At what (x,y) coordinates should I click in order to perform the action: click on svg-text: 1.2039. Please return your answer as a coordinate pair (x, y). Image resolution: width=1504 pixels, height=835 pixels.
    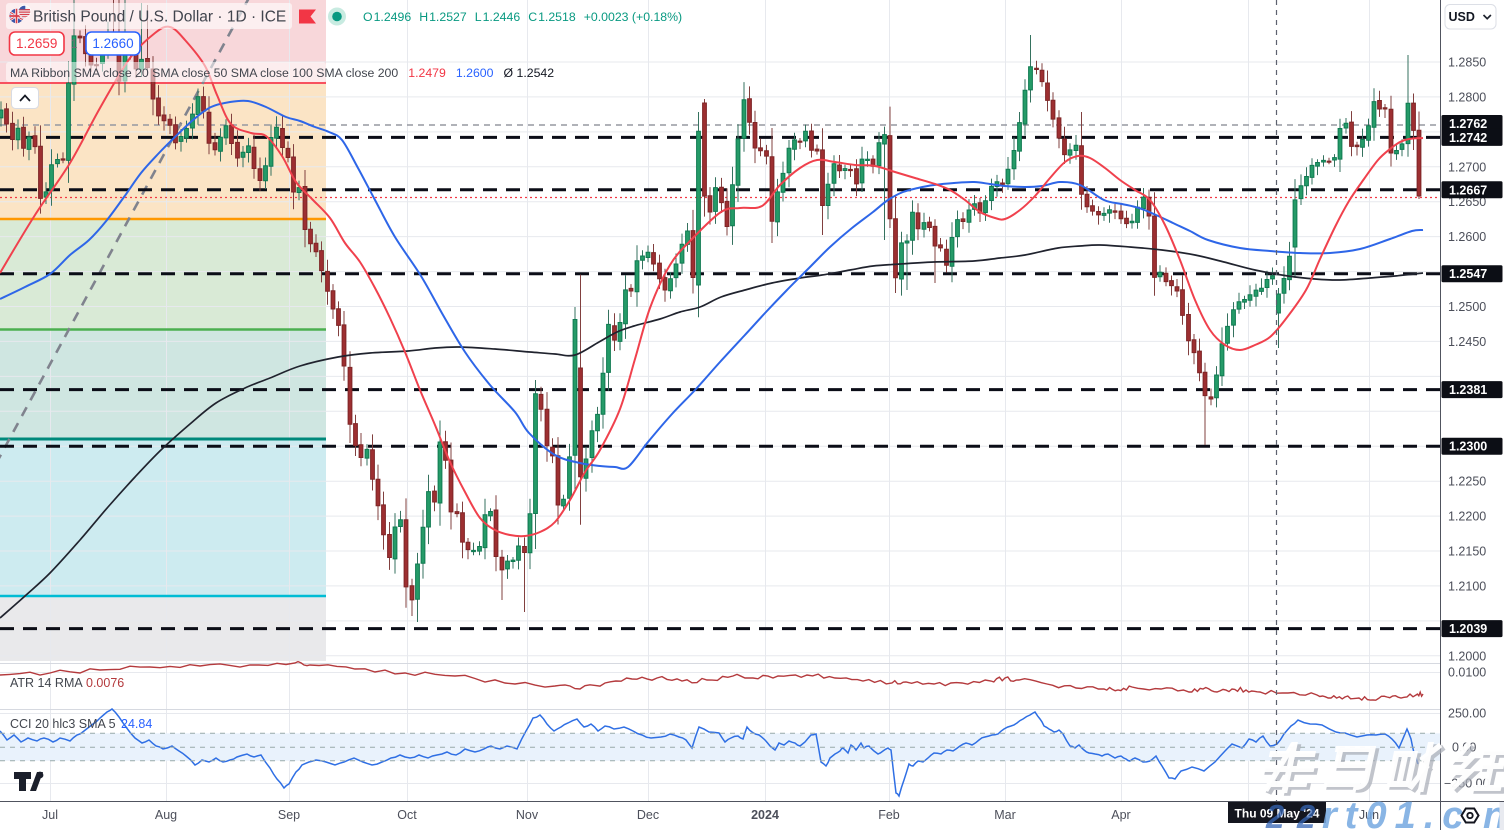
    Looking at the image, I should click on (1468, 629).